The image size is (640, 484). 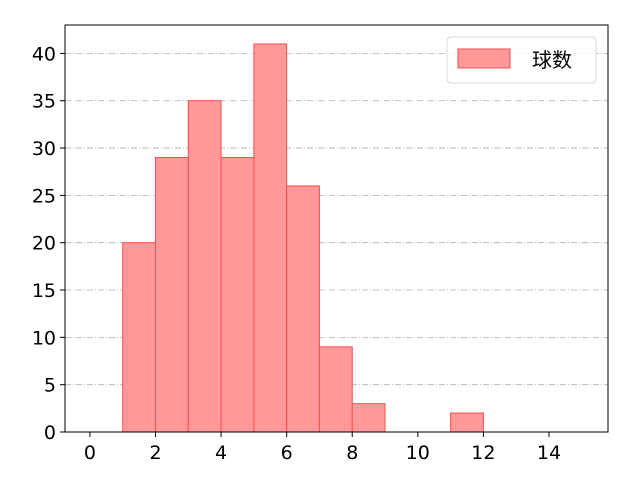 I want to click on y-tick-label: 20, so click(x=44, y=244).